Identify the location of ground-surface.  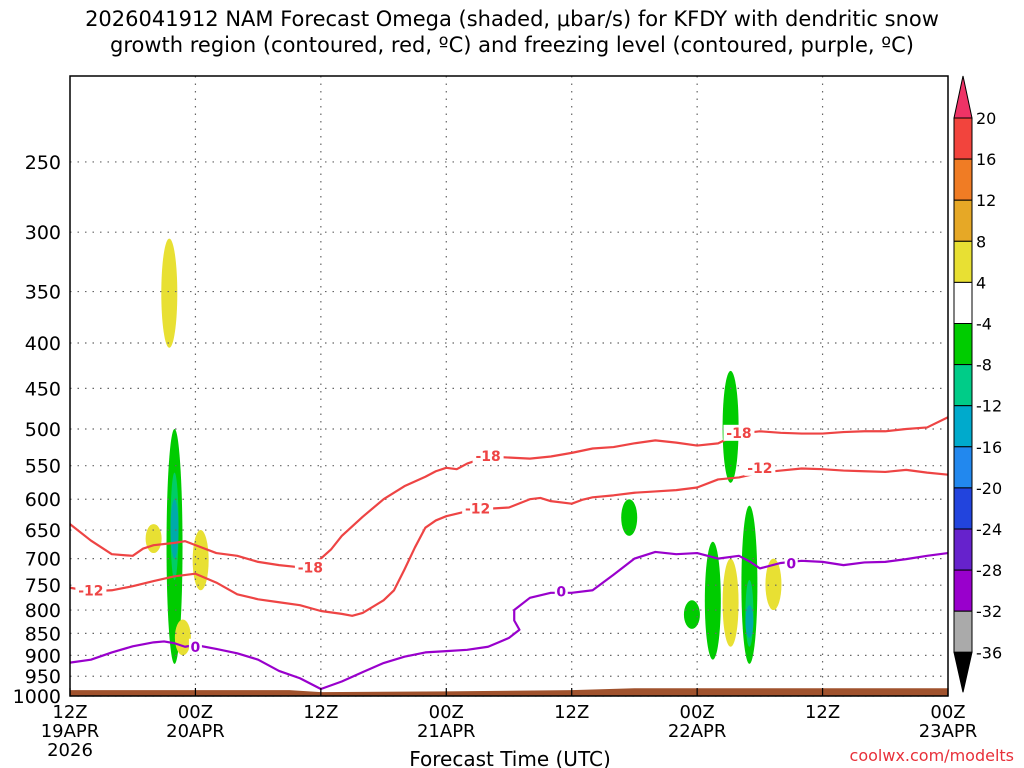
(509, 692).